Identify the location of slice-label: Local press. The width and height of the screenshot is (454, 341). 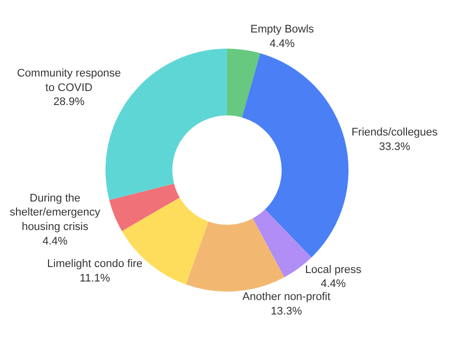
(333, 270).